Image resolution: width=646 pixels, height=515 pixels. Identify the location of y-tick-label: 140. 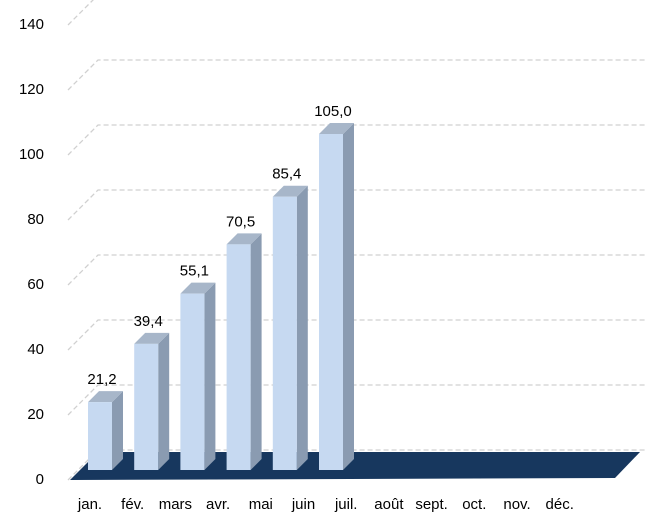
(31, 24).